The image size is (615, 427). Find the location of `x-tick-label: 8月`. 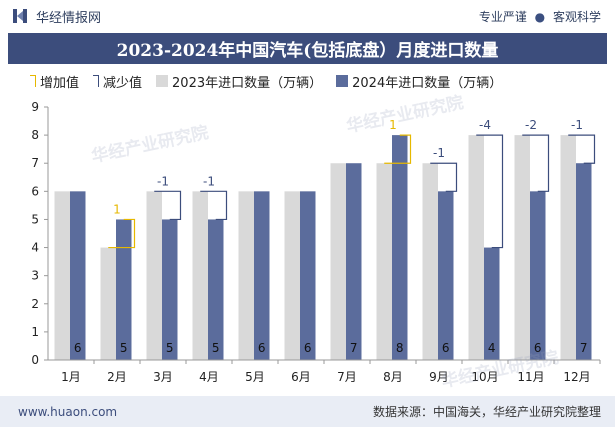

x-tick-label: 8月 is located at coordinates (393, 377).